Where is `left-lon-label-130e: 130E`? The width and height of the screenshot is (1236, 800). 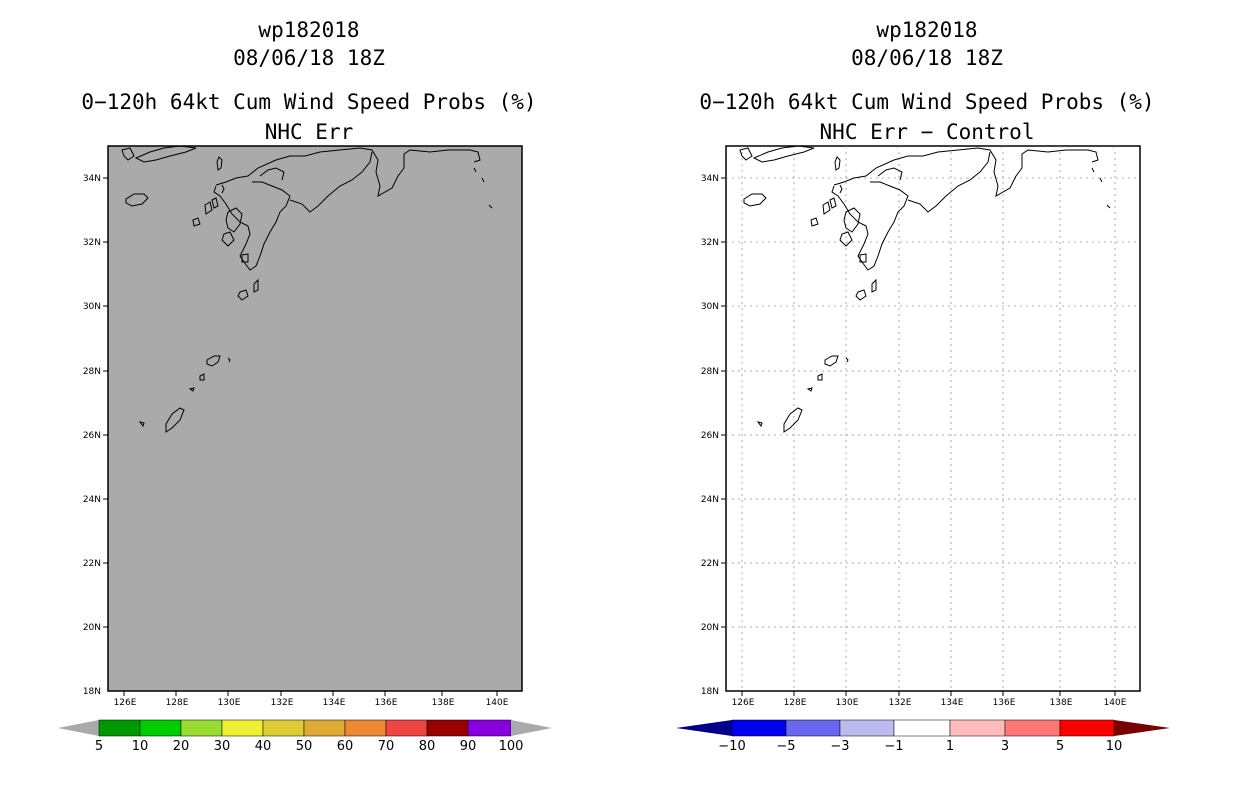
left-lon-label-130e: 130E is located at coordinates (229, 703).